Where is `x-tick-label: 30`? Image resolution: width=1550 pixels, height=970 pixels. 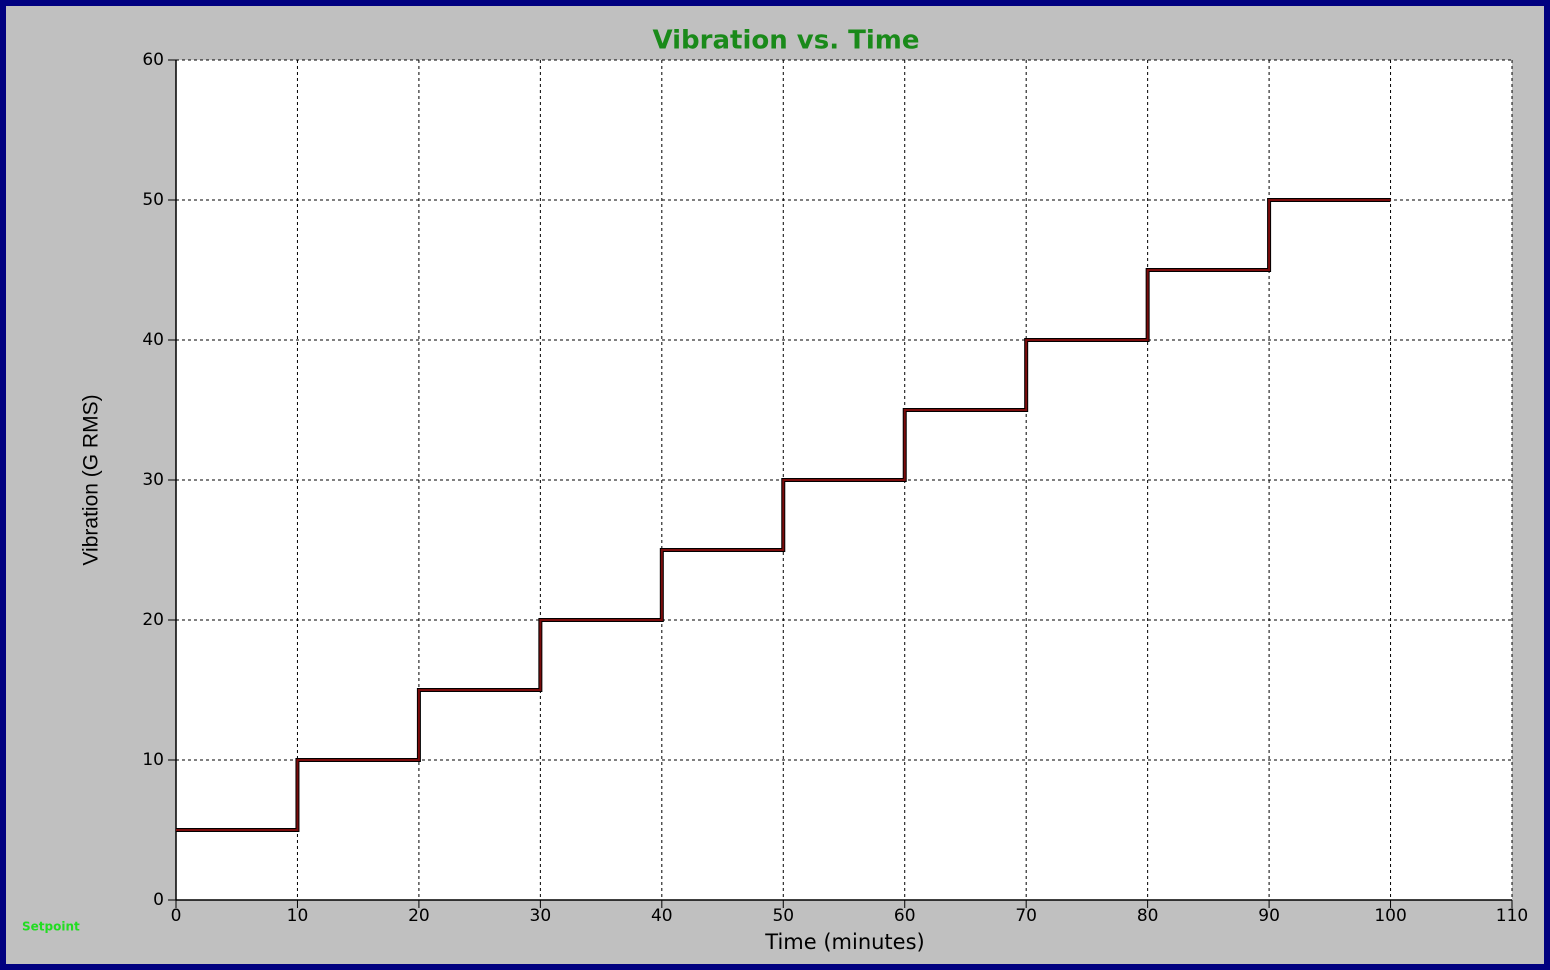 x-tick-label: 30 is located at coordinates (541, 916).